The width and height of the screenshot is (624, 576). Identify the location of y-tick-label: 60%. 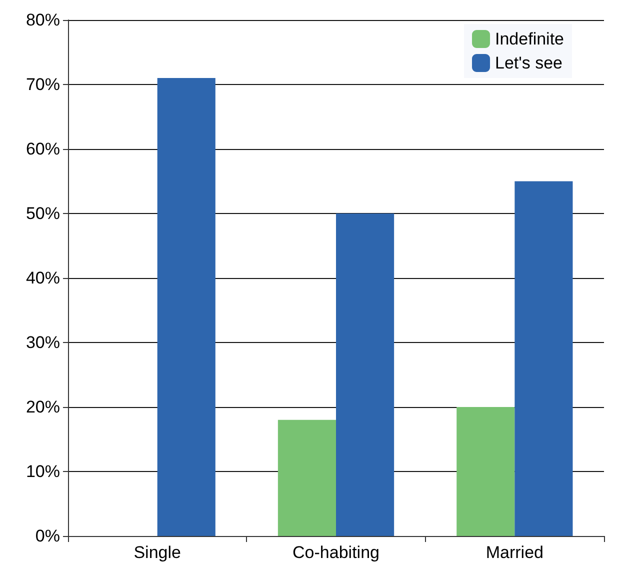
(43, 149).